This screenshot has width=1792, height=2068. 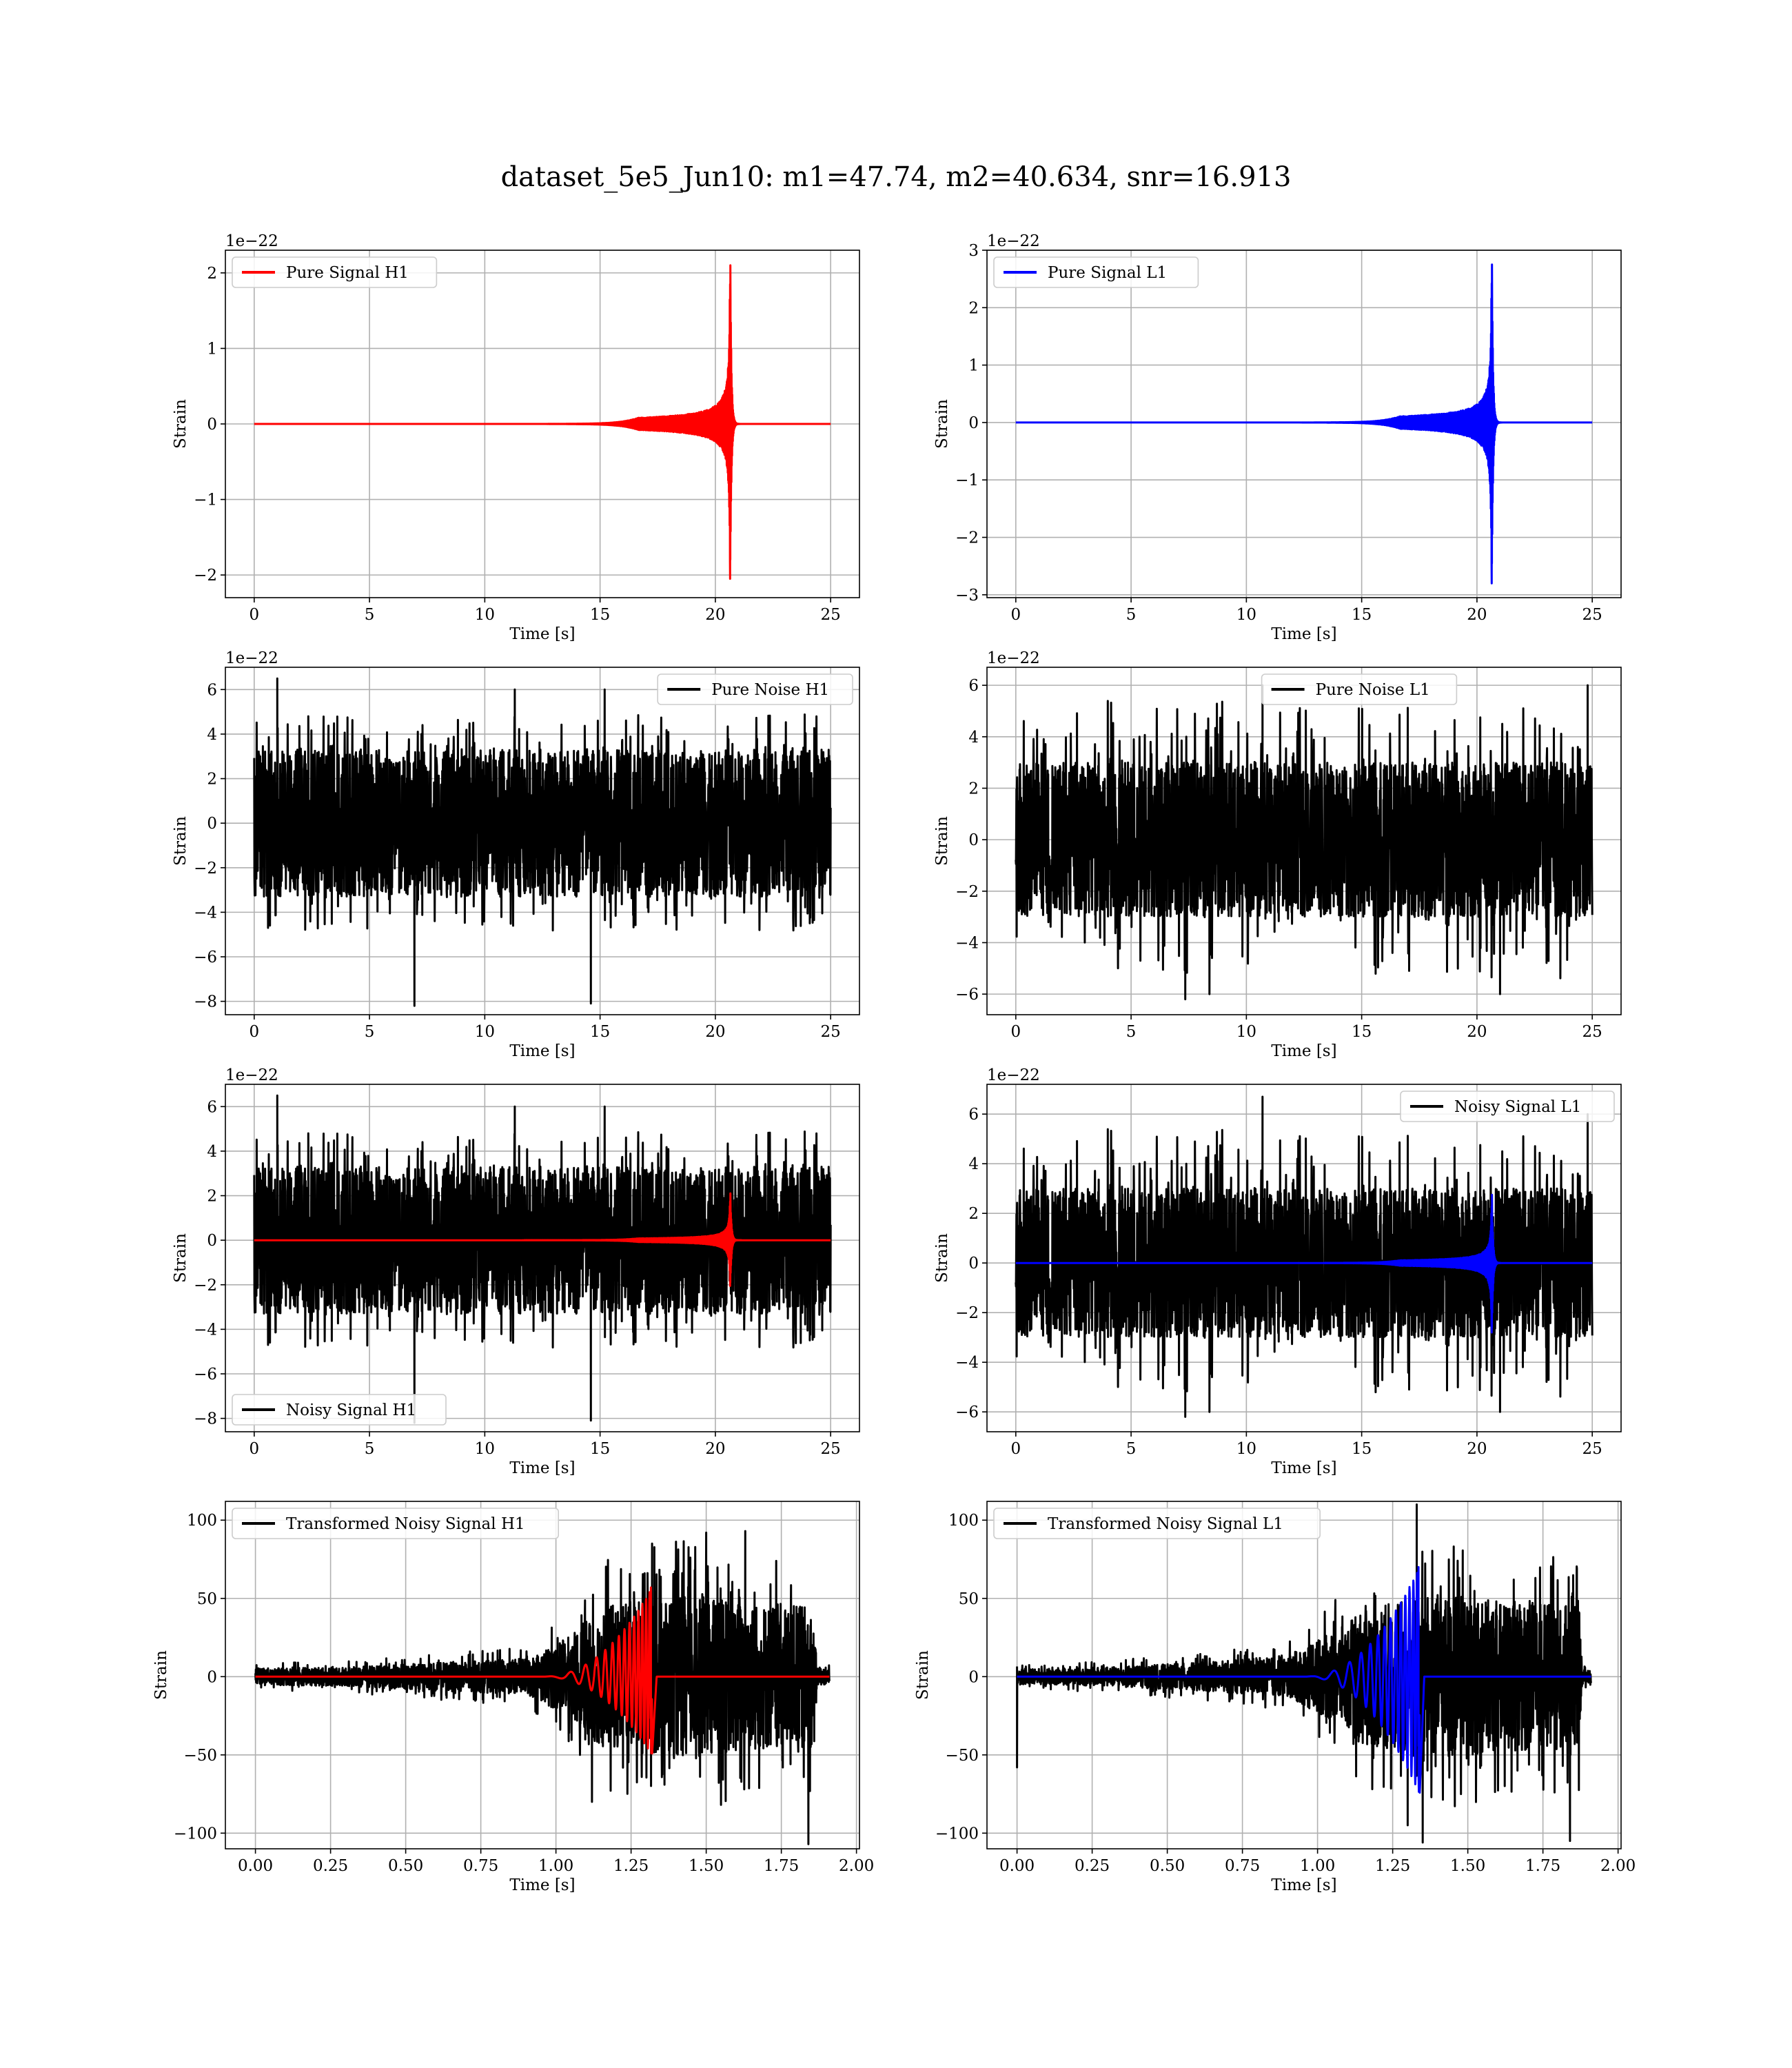 I want to click on series-line-tnoise, so click(x=1304, y=1673).